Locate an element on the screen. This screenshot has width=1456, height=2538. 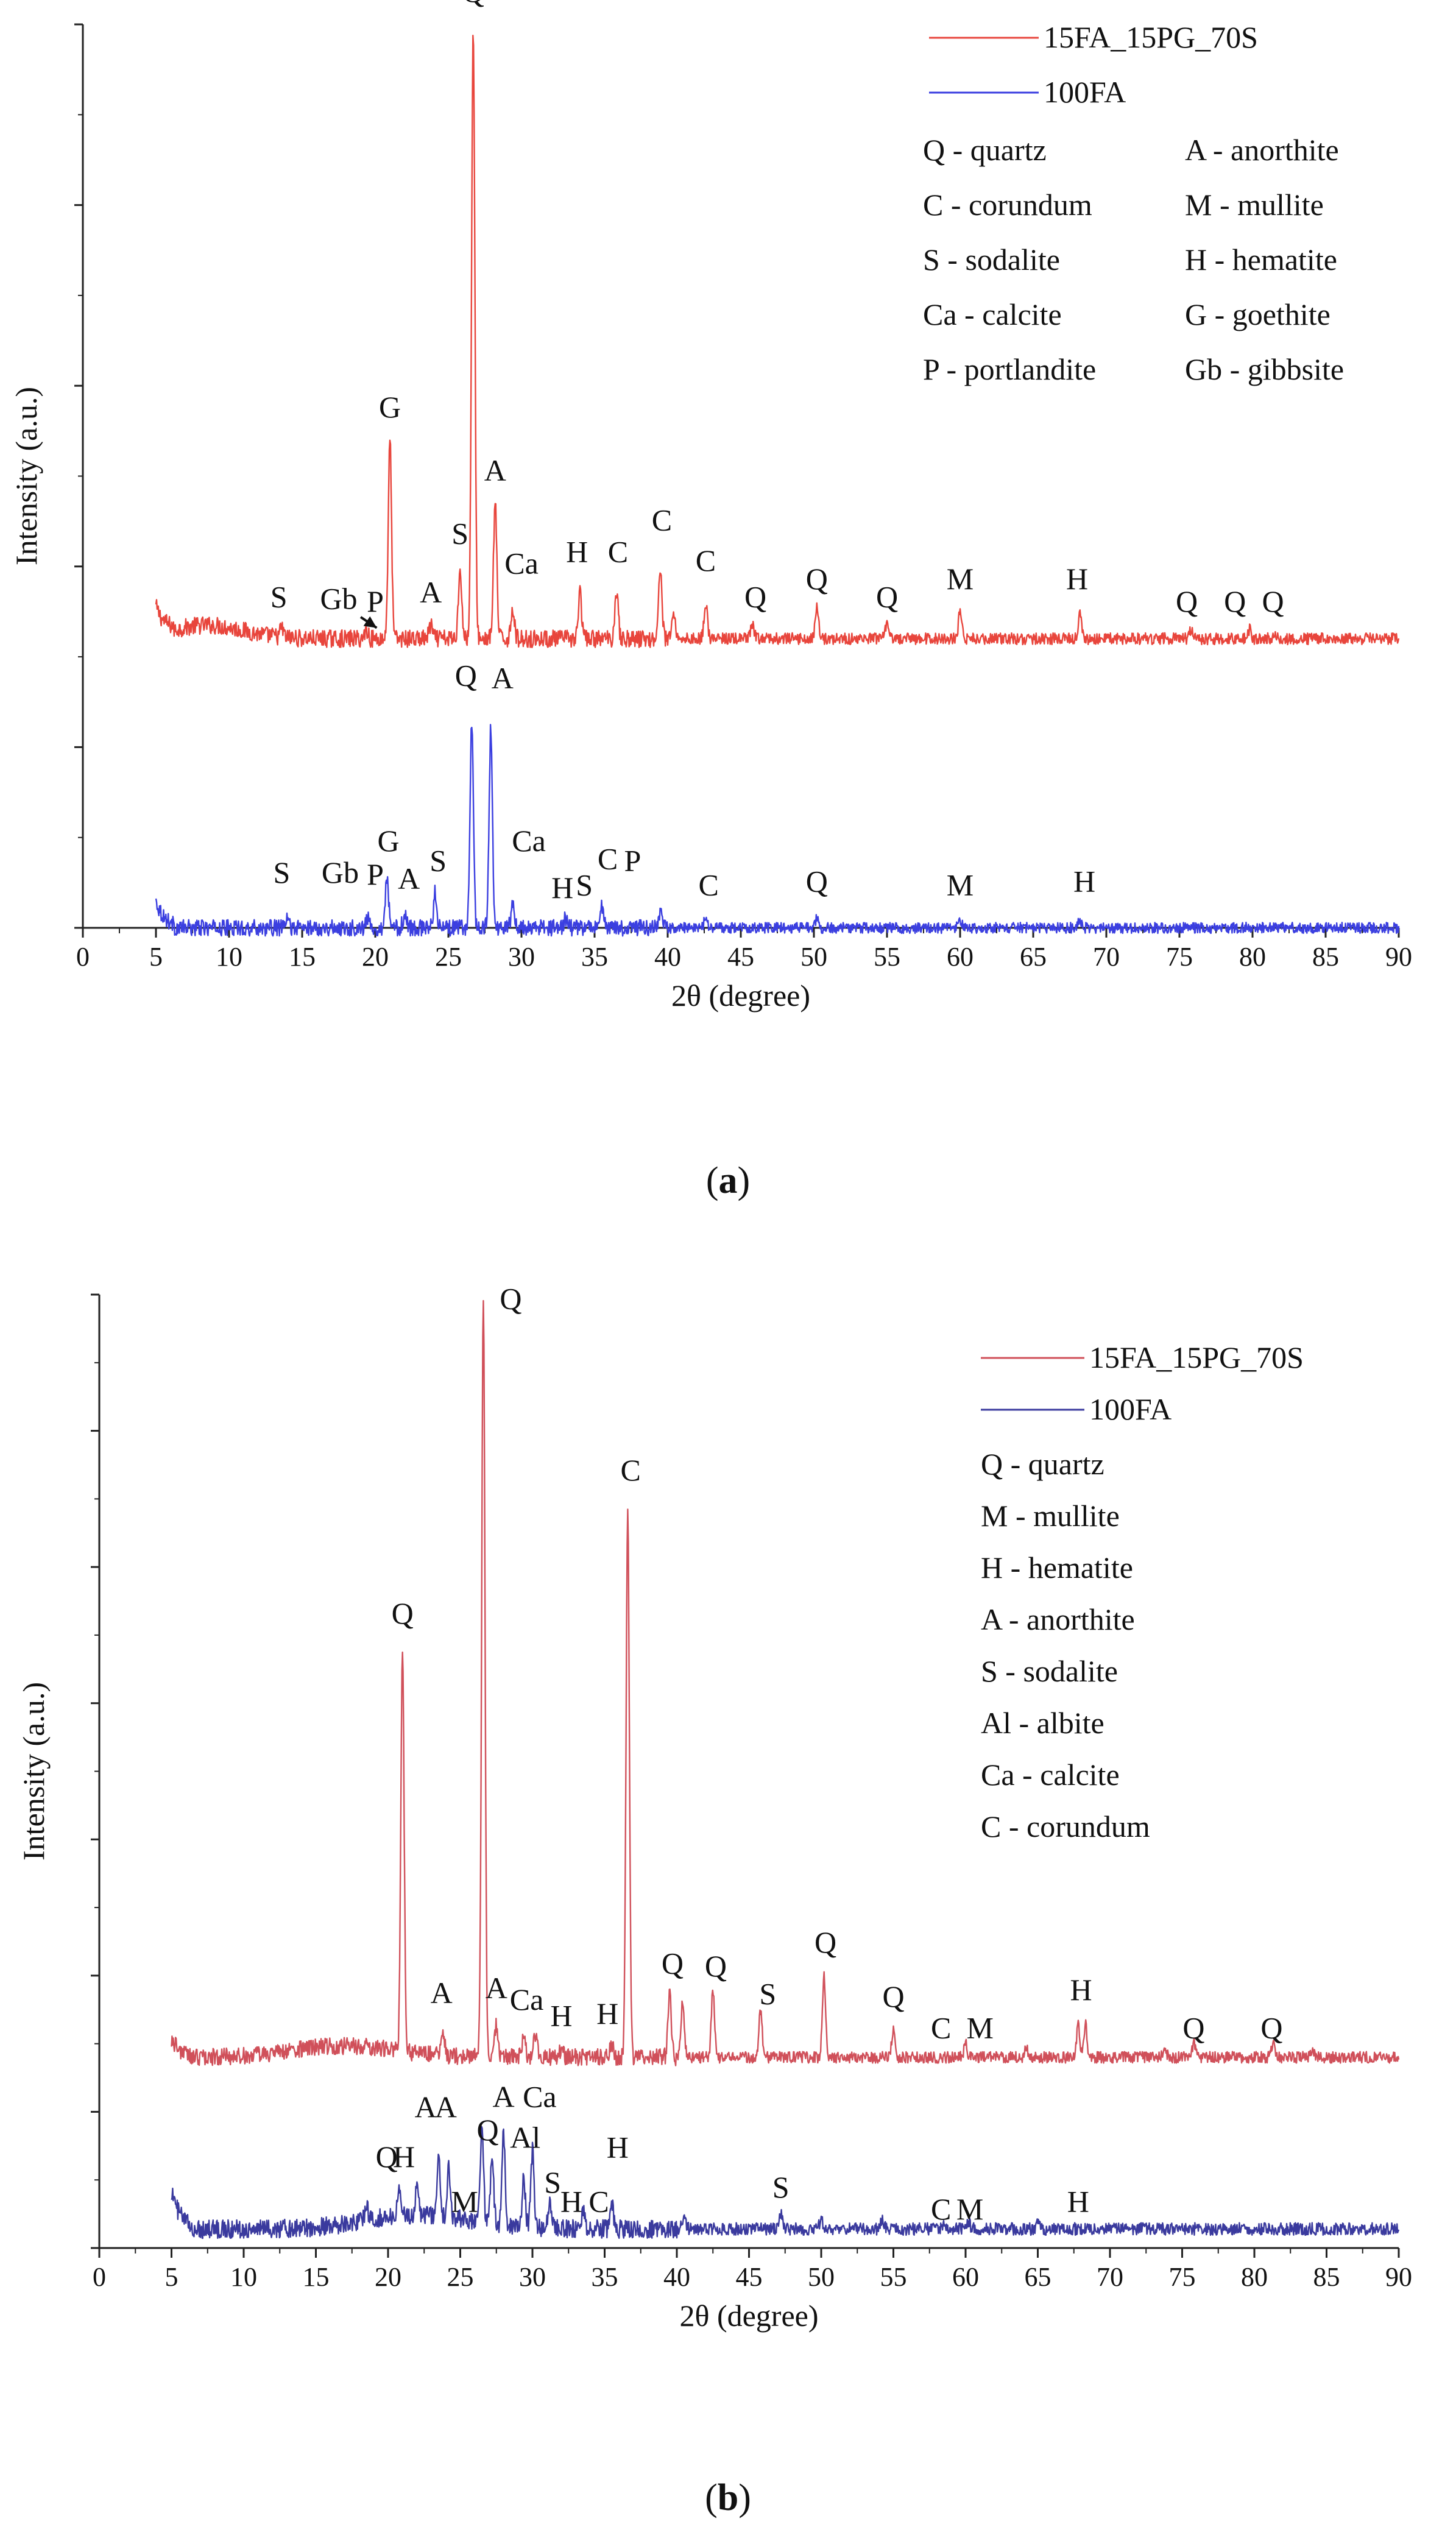
x-tick-label: 65 is located at coordinates (1038, 2277).